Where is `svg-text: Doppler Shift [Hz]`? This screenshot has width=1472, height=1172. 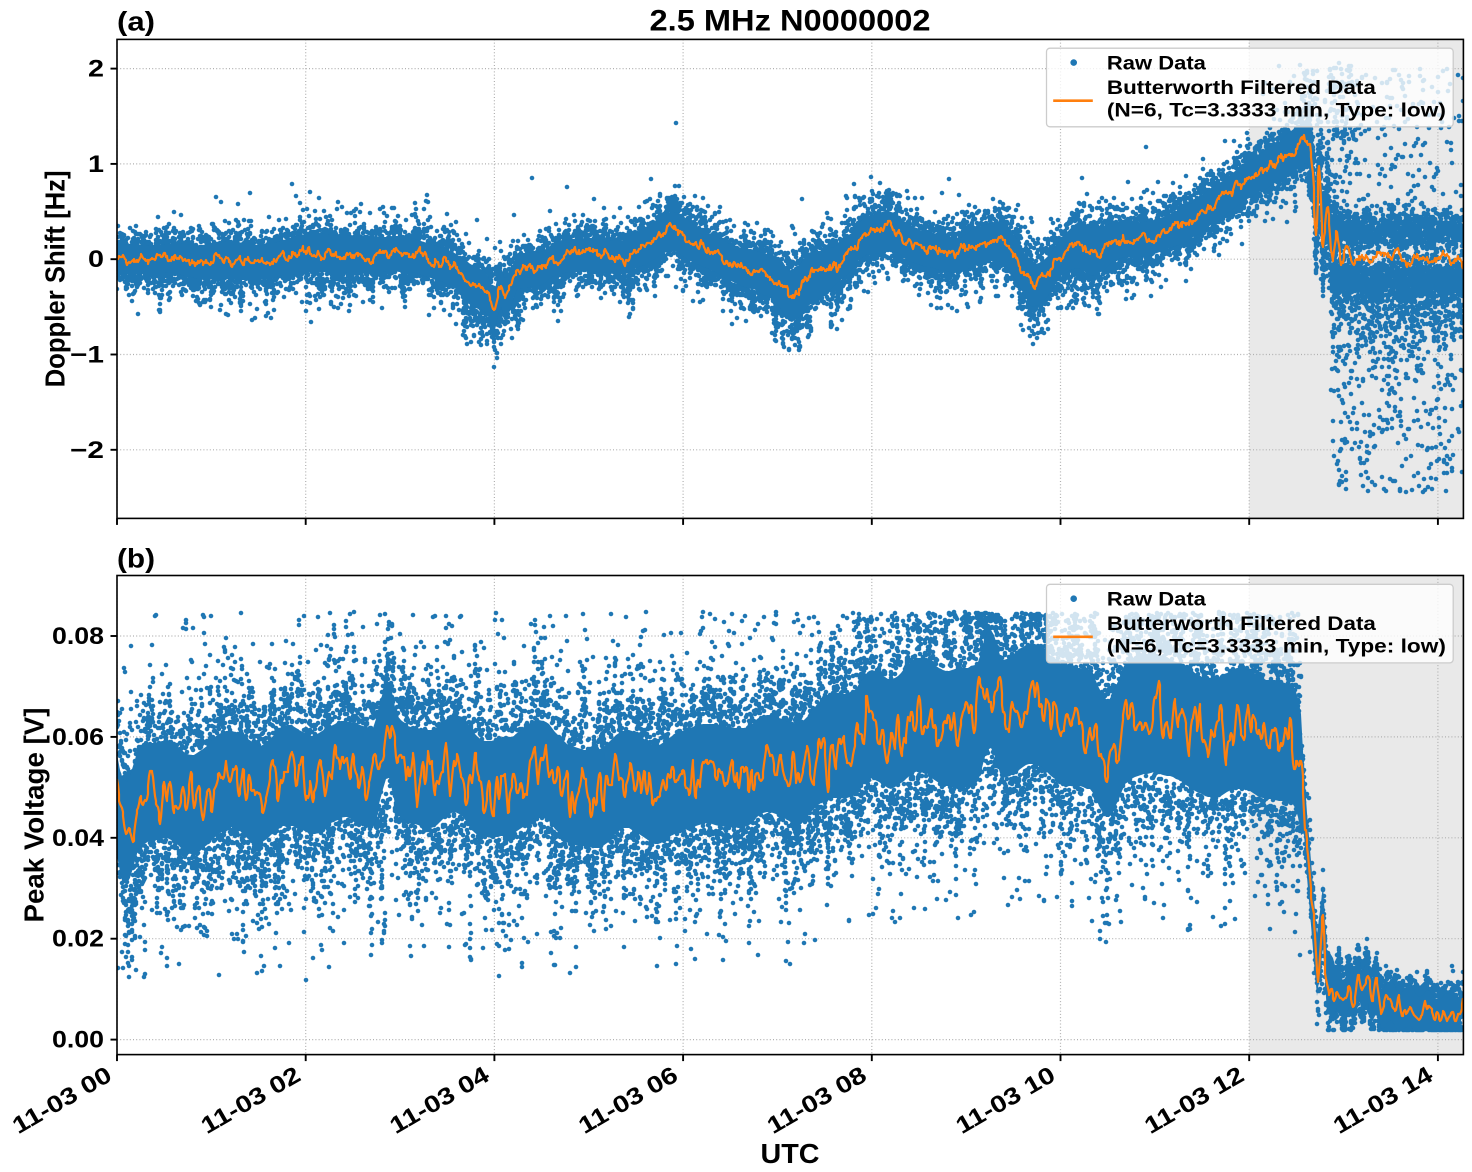 svg-text: Doppler Shift [Hz] is located at coordinates (55, 278).